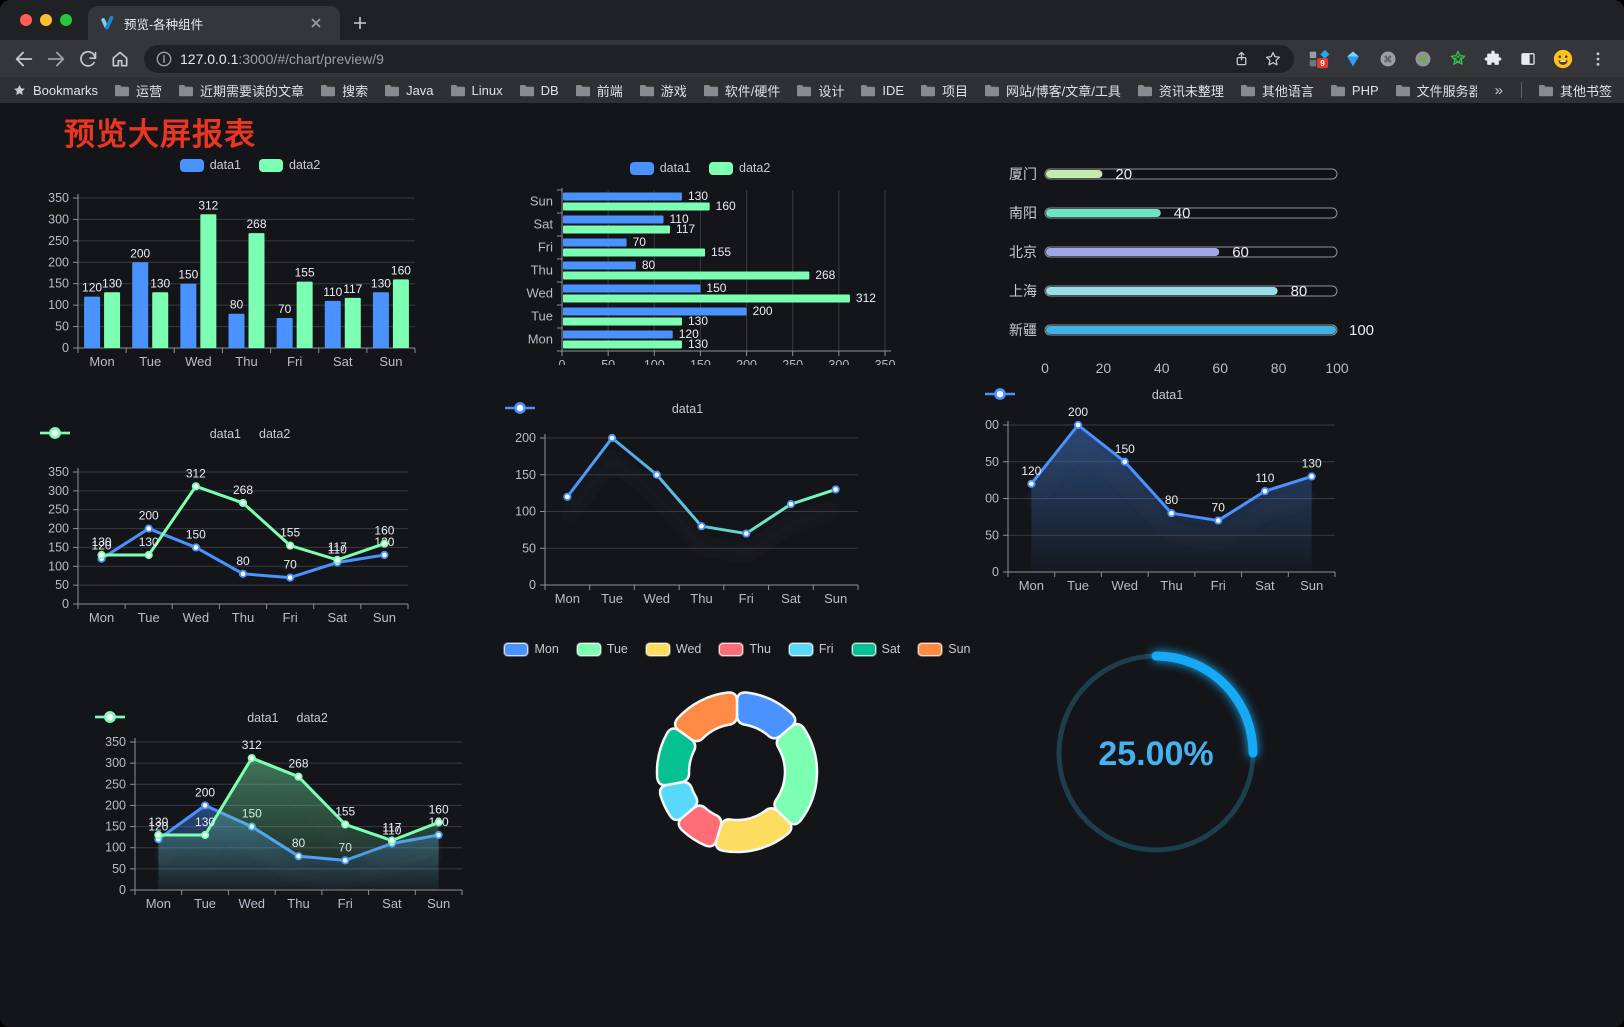  What do you see at coordinates (698, 344) in the screenshot?
I see `svg-text: 130` at bounding box center [698, 344].